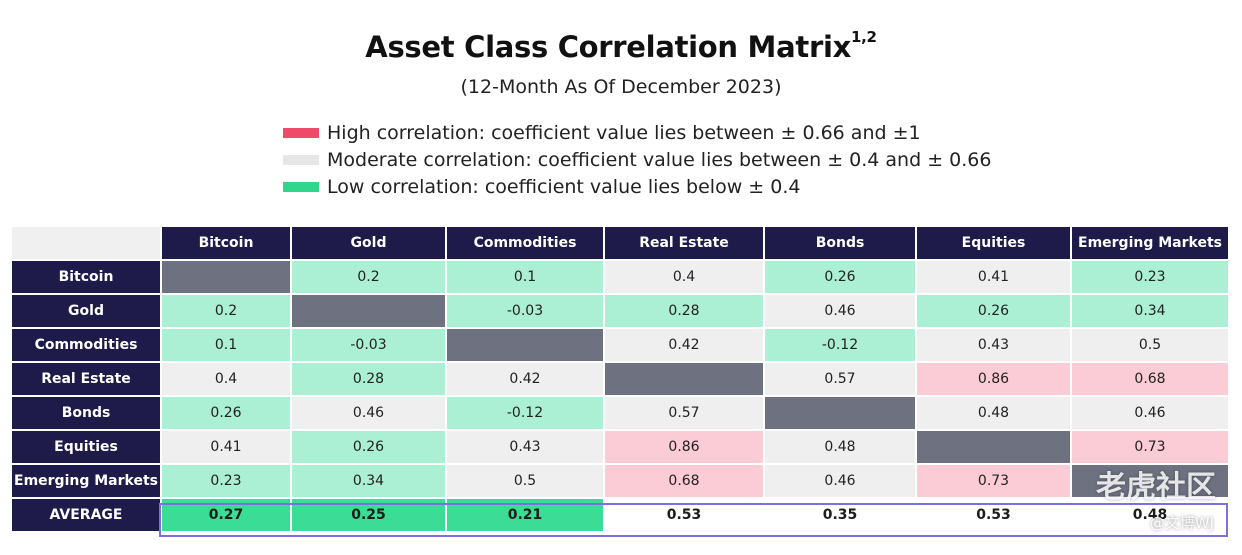  Describe the element at coordinates (993, 345) in the screenshot. I see `matrix-cell-commodities-equities: 0.43` at that location.